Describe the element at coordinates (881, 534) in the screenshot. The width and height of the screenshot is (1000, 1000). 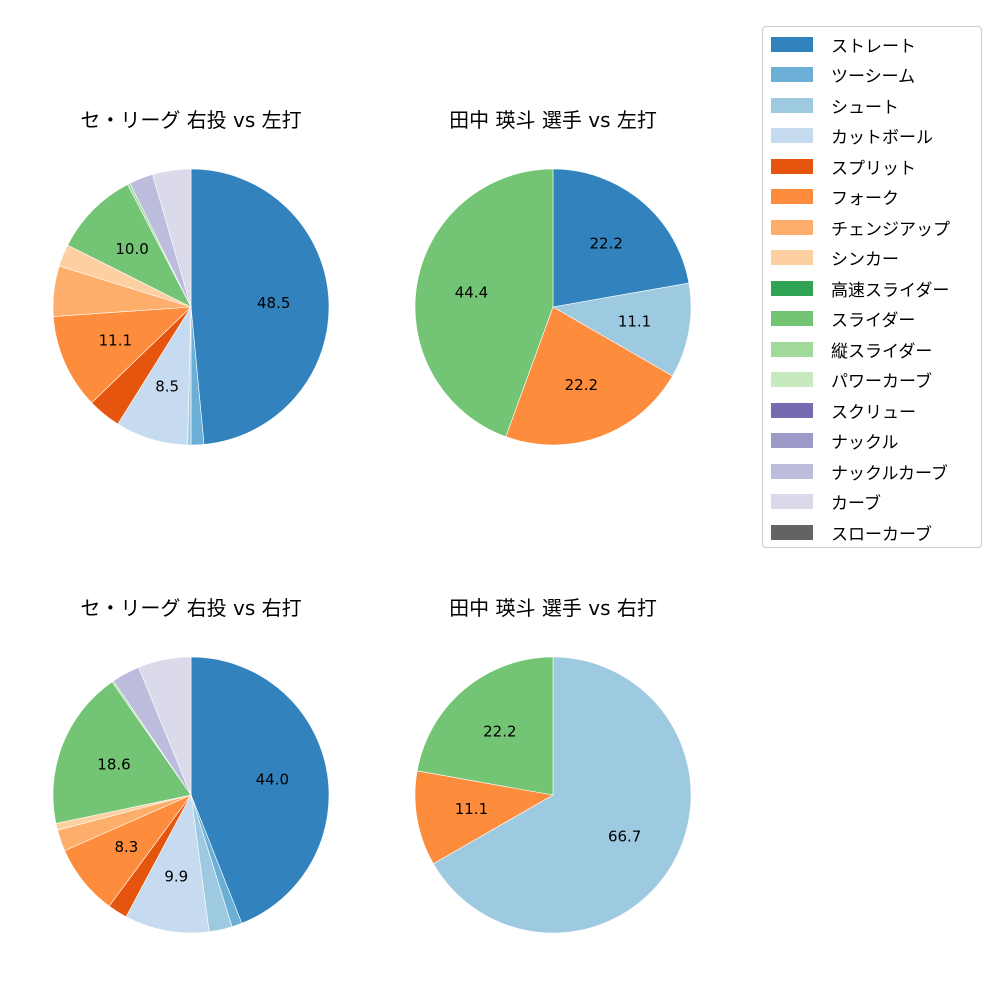
I see `legend-label: スローカーブ` at that location.